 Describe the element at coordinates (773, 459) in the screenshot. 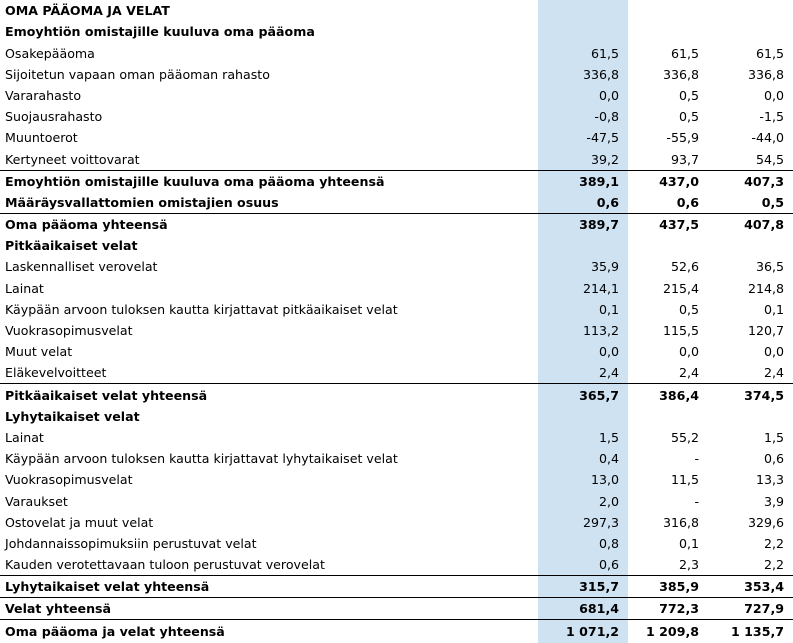

I see `value-col-3: 0,6` at that location.